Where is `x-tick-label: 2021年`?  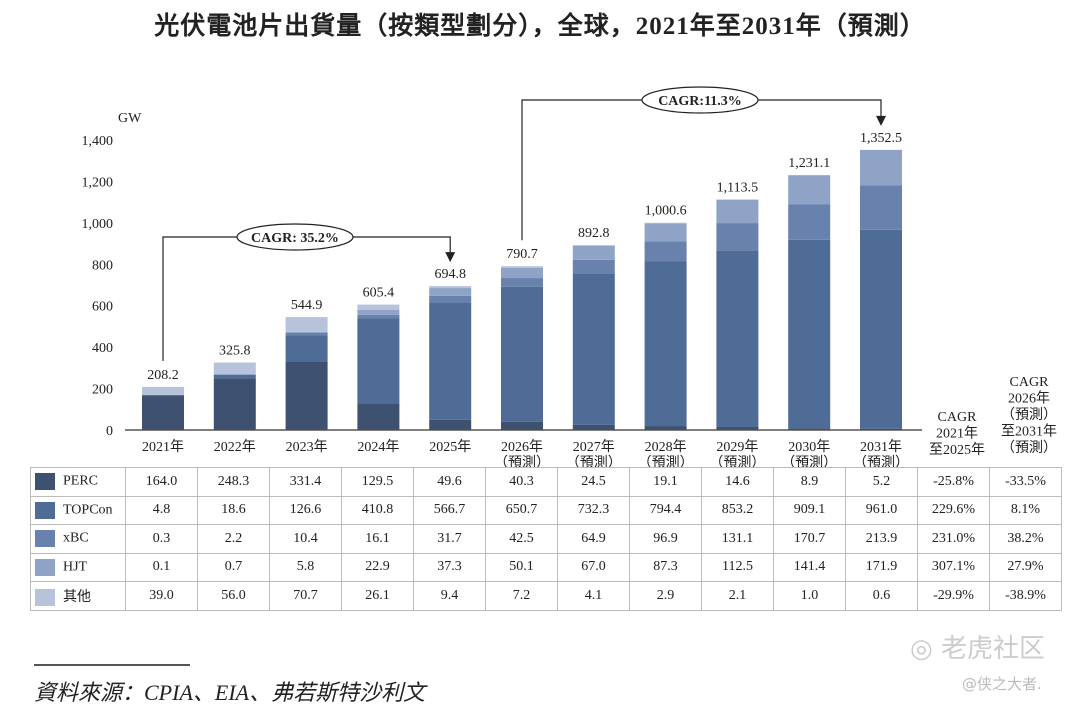 x-tick-label: 2021年 is located at coordinates (163, 447).